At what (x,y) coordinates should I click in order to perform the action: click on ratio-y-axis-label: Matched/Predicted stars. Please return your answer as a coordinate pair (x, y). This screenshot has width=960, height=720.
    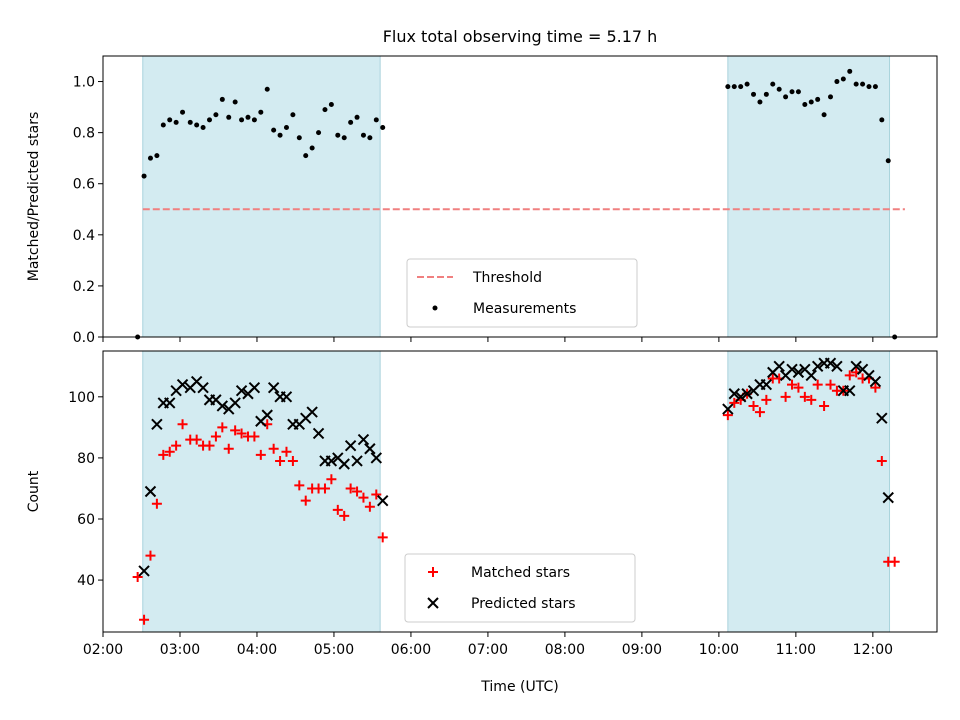
    Looking at the image, I should click on (34, 197).